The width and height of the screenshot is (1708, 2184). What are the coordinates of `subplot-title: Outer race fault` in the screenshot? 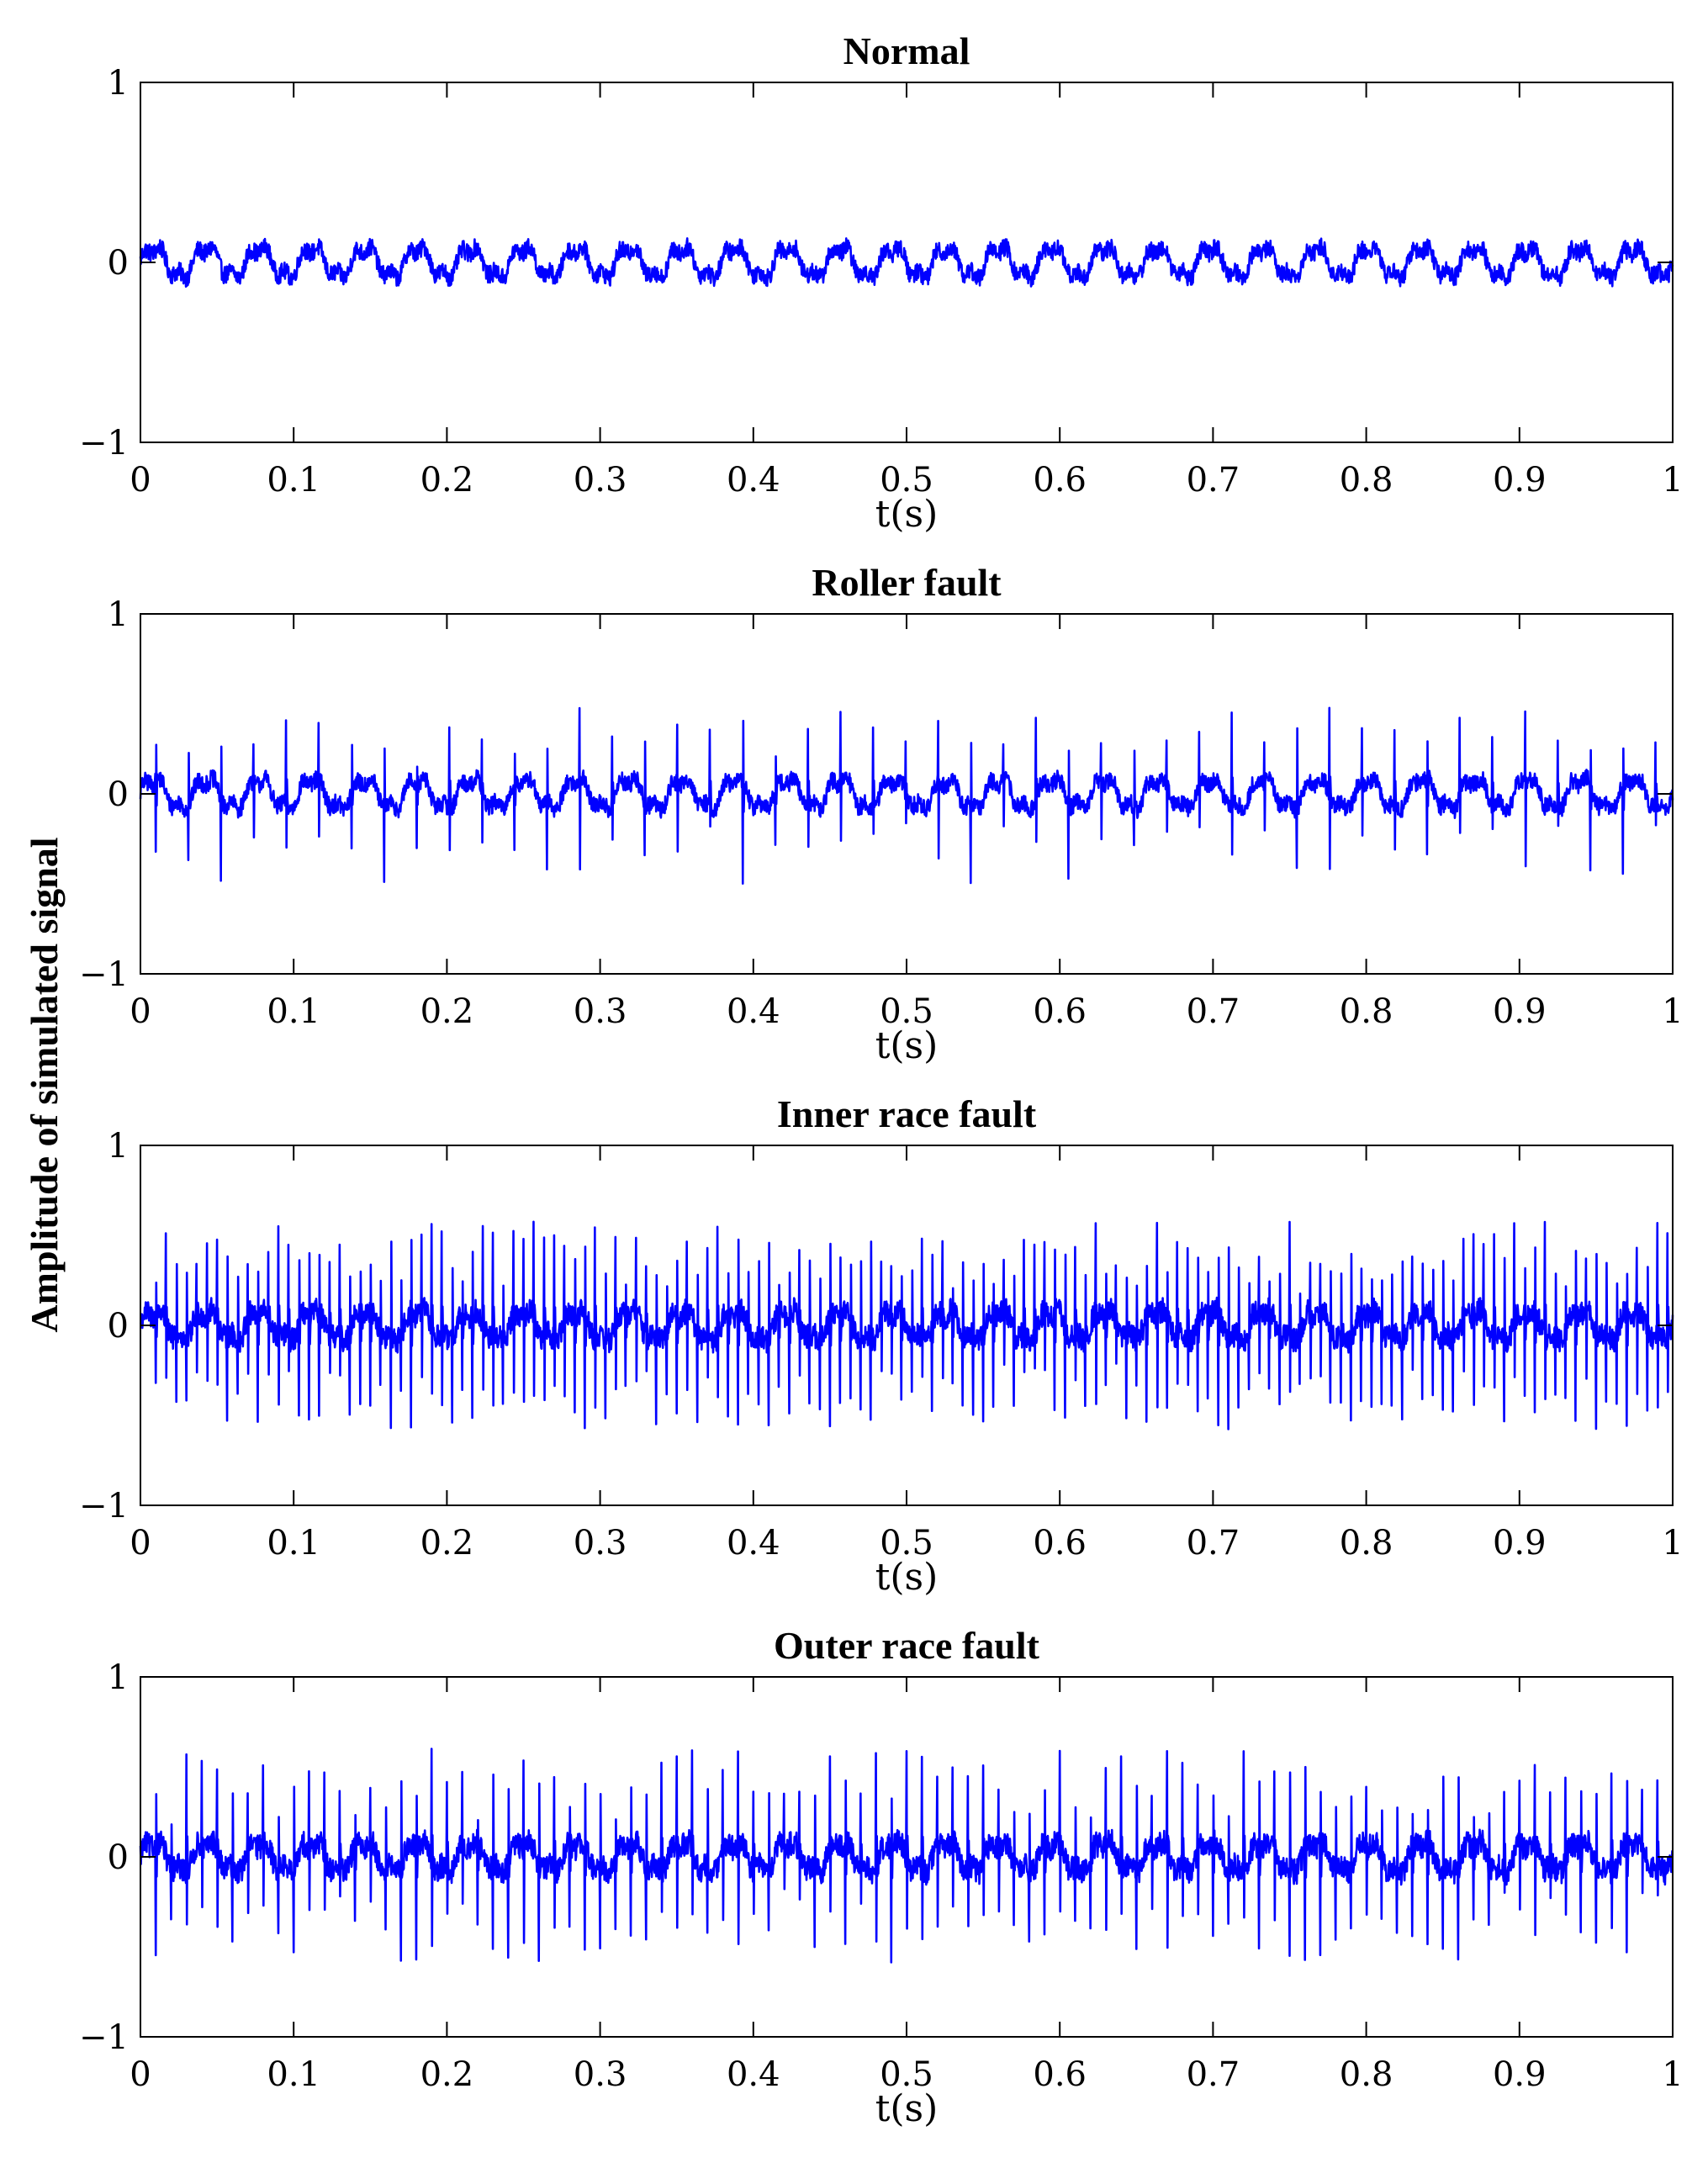 It's located at (907, 1645).